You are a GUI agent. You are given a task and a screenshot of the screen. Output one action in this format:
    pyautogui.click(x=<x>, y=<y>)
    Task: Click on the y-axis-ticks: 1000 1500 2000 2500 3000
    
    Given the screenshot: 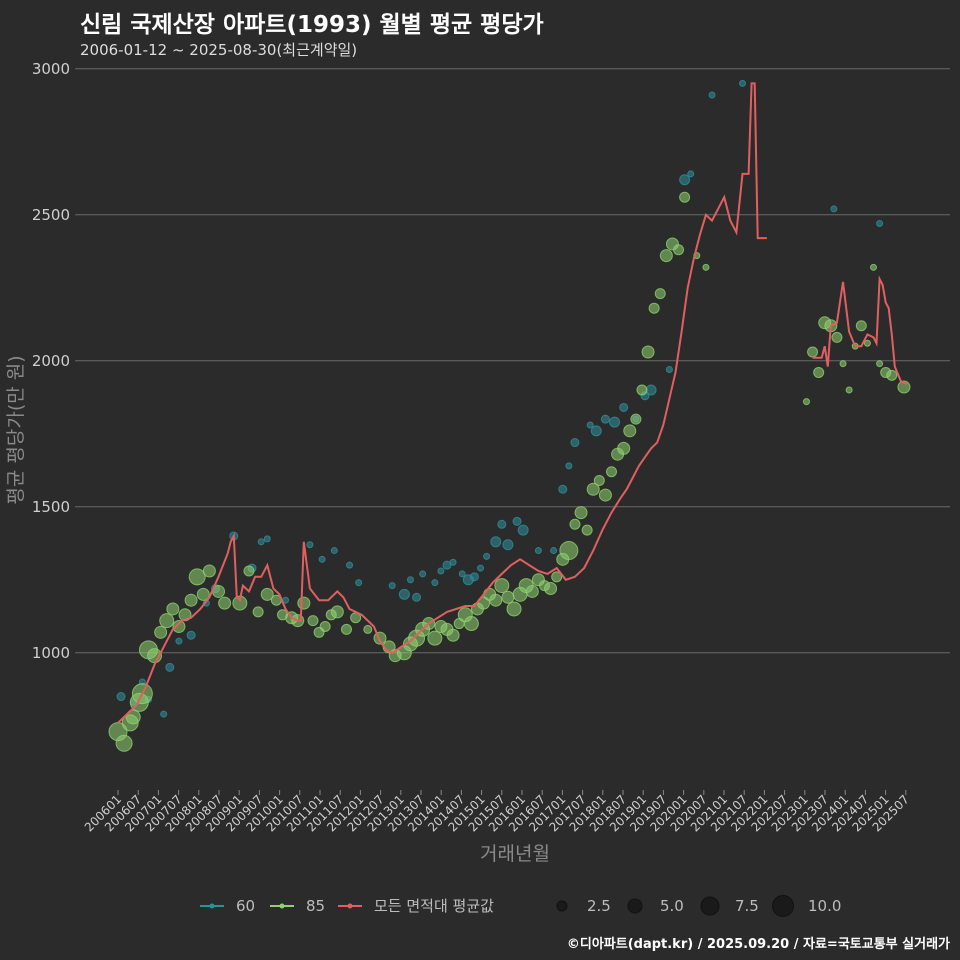 What is the action you would take?
    pyautogui.click(x=51, y=361)
    